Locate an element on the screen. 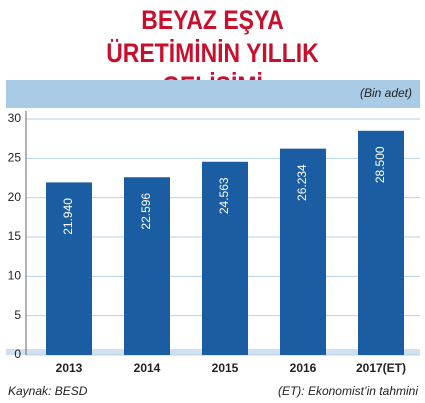 The width and height of the screenshot is (425, 403). x-tick-label: 2014 is located at coordinates (147, 368).